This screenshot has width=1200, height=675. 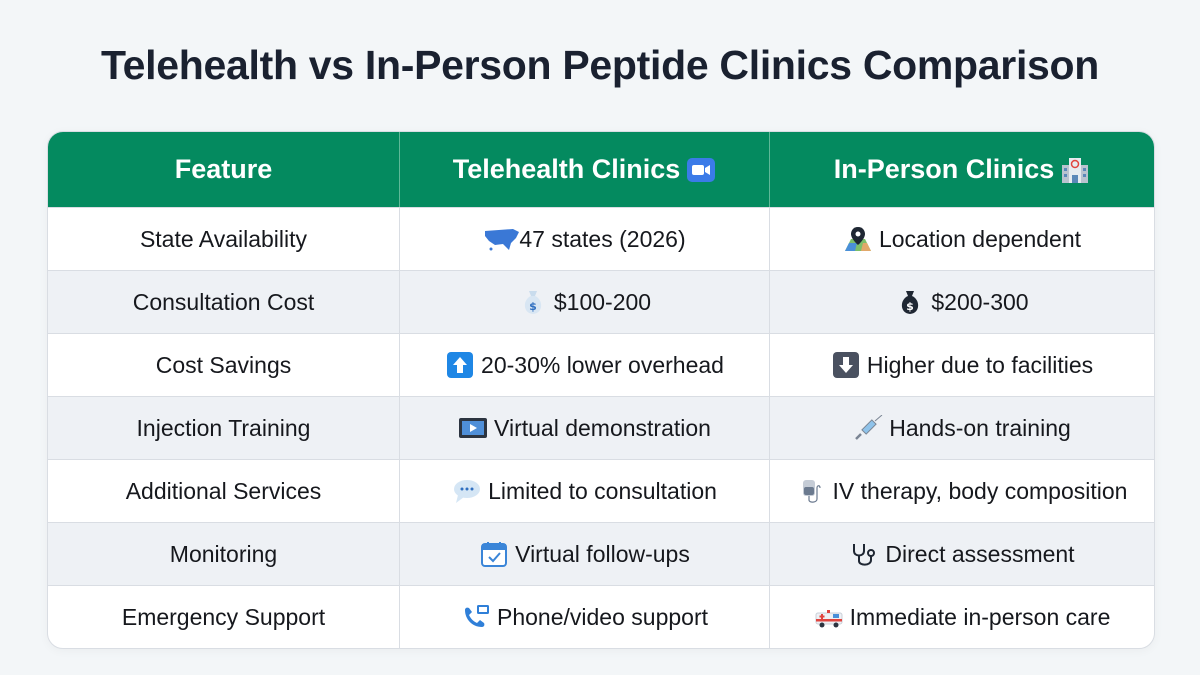 What do you see at coordinates (467, 491) in the screenshot?
I see `speech-bubble-icon` at bounding box center [467, 491].